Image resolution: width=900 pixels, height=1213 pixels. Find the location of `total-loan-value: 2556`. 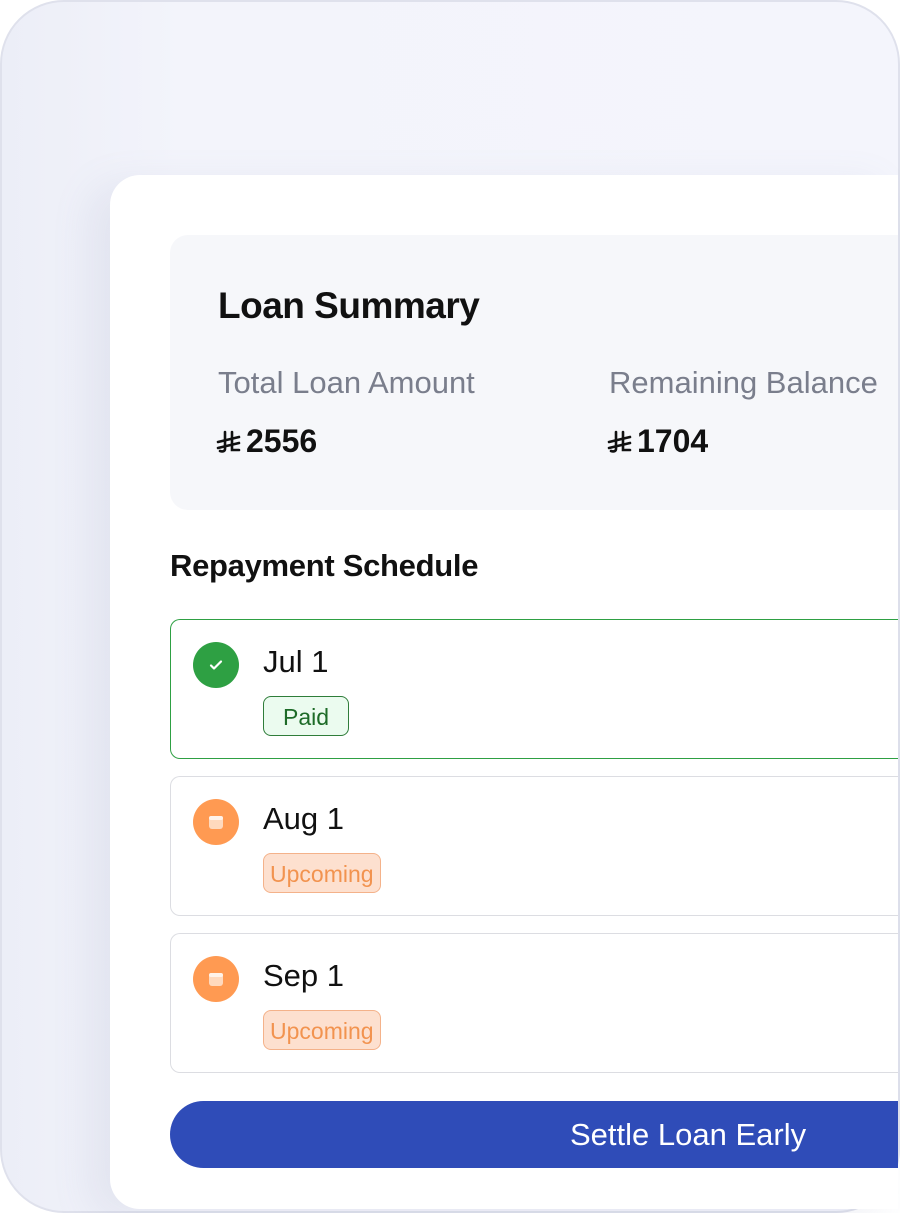

total-loan-value: 2556 is located at coordinates (266, 441).